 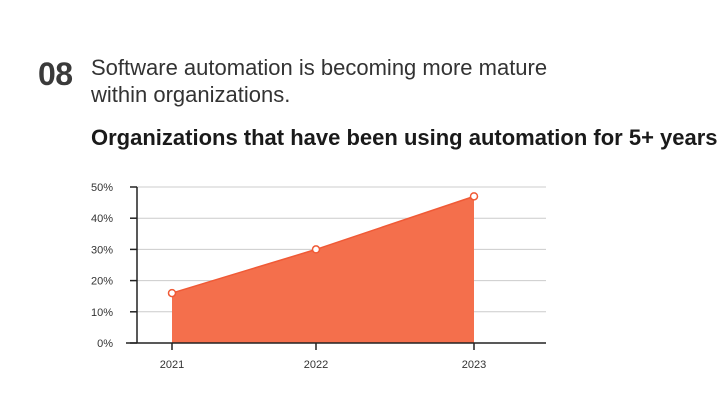 What do you see at coordinates (102, 313) in the screenshot?
I see `y-tick-label: 10%` at bounding box center [102, 313].